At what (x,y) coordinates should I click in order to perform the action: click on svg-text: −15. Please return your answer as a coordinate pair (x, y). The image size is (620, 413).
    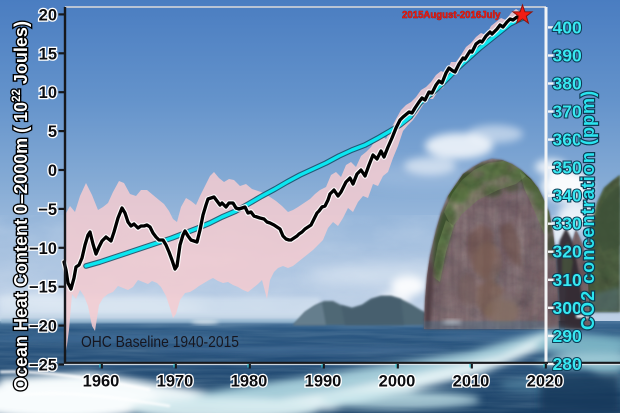
    Looking at the image, I should click on (43, 288).